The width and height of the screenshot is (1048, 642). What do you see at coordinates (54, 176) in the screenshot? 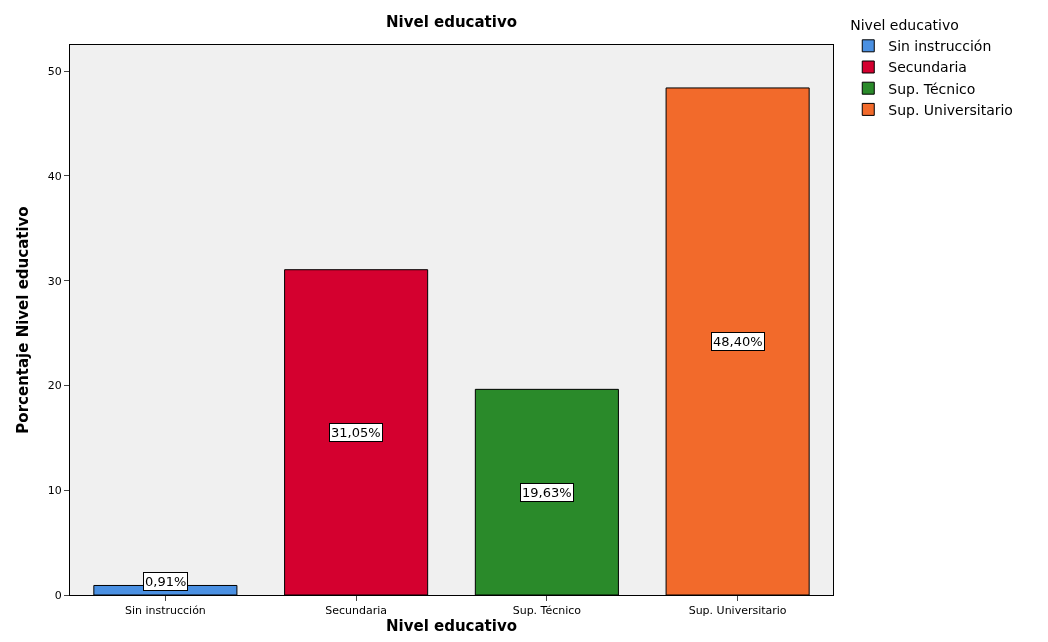
I see `y-tick-label: 40` at bounding box center [54, 176].